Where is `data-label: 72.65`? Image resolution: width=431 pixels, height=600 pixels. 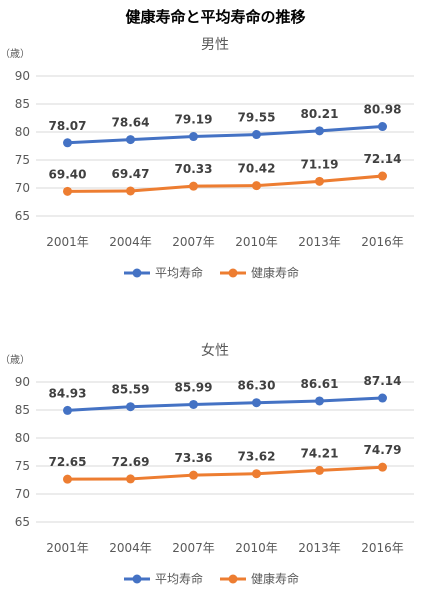
data-label: 72.65 is located at coordinates (68, 462).